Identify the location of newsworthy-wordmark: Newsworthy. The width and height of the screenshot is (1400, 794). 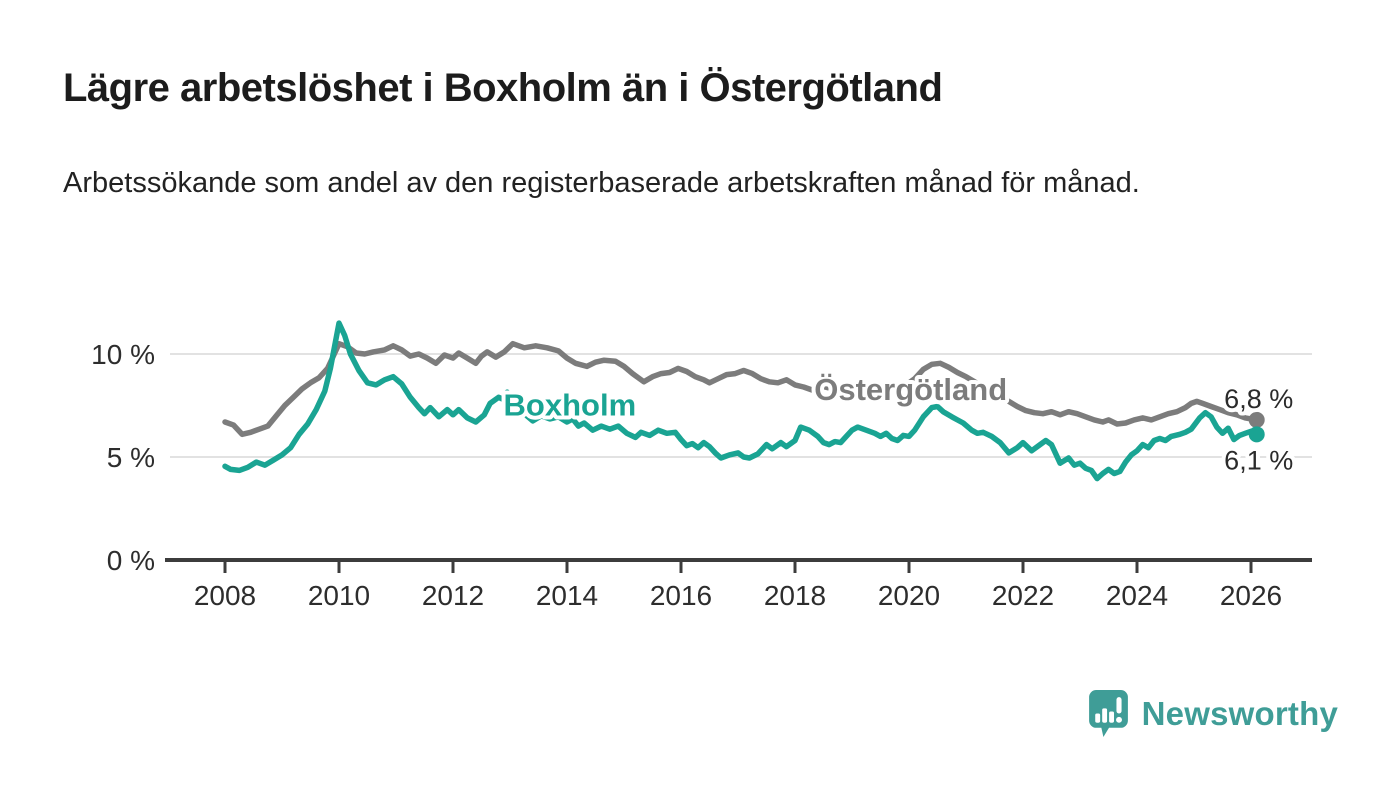
(1239, 713).